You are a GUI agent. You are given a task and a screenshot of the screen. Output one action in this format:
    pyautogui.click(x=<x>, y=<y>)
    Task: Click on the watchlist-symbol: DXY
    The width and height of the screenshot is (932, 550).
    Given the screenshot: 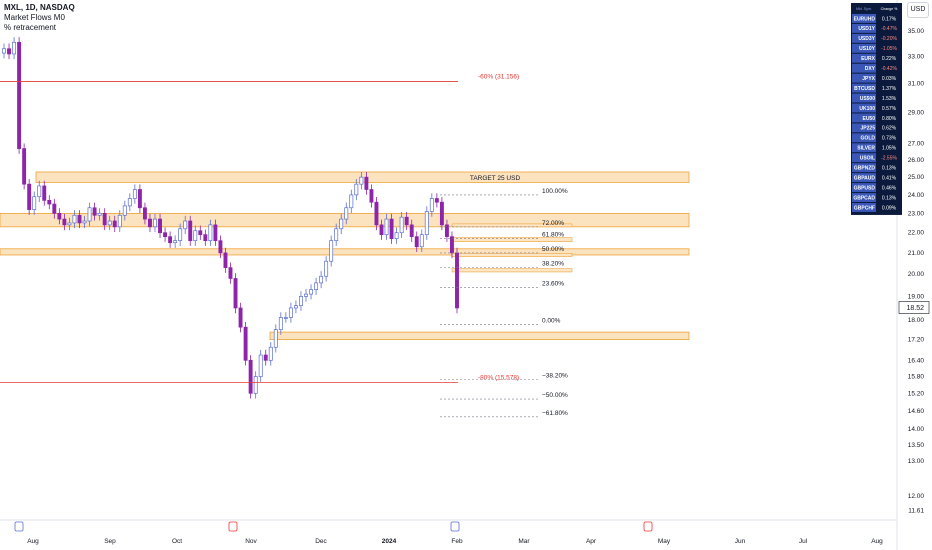 What is the action you would take?
    pyautogui.click(x=870, y=69)
    